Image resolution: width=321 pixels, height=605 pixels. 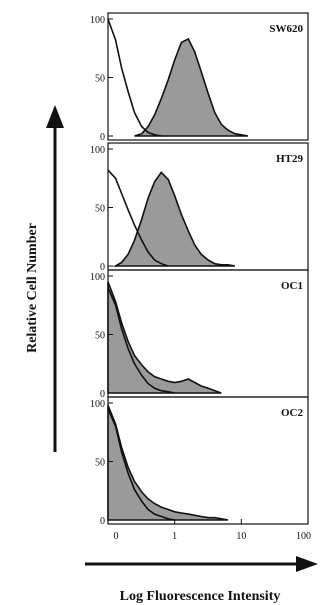 What do you see at coordinates (286, 29) in the screenshot?
I see `panel-label: SW620` at bounding box center [286, 29].